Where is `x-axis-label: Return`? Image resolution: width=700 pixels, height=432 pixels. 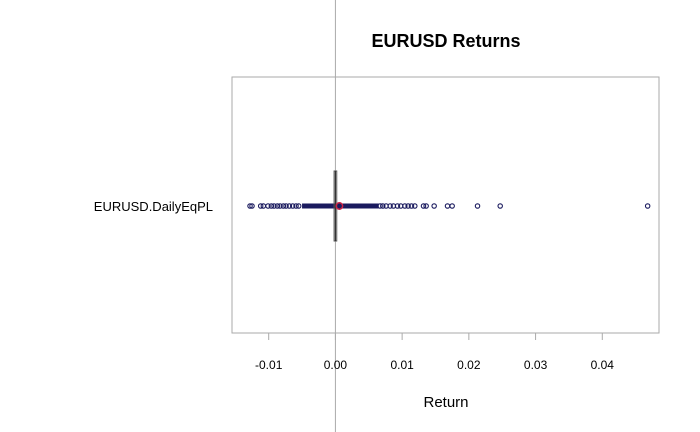
x-axis-label: Return is located at coordinates (445, 402).